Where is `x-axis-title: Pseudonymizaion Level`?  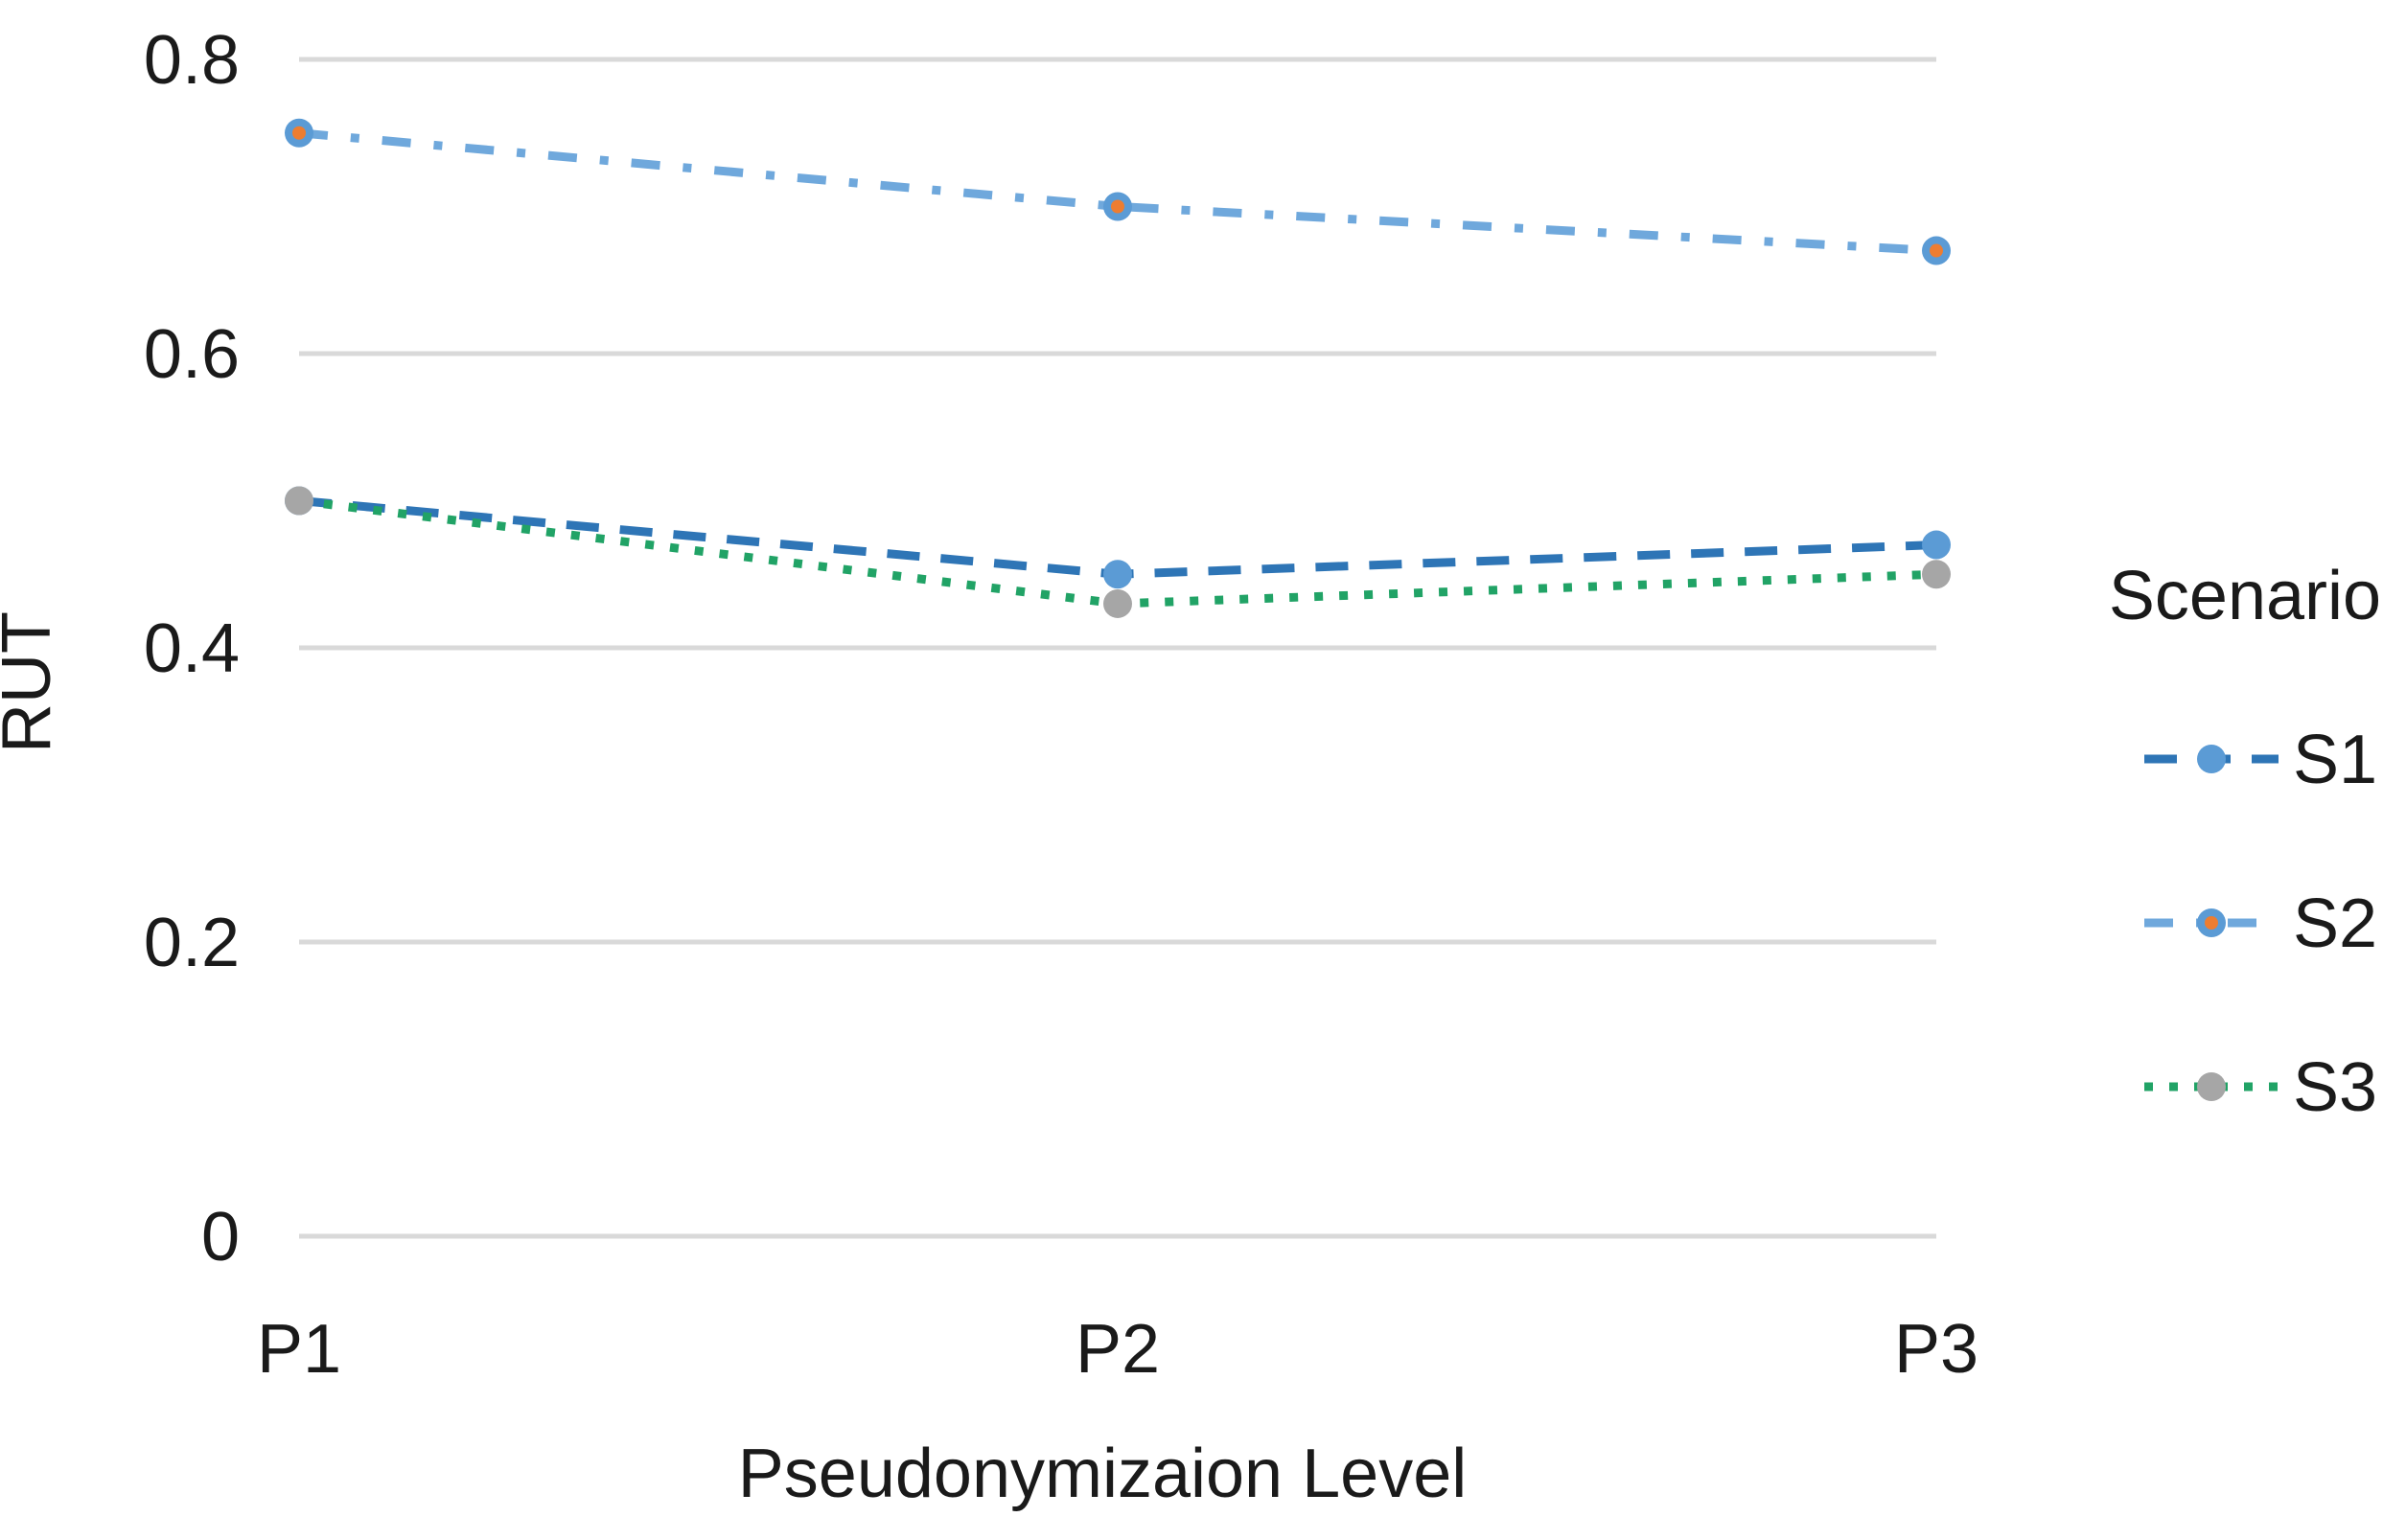
x-axis-title: Pseudonymizaion Level is located at coordinates (1102, 1474).